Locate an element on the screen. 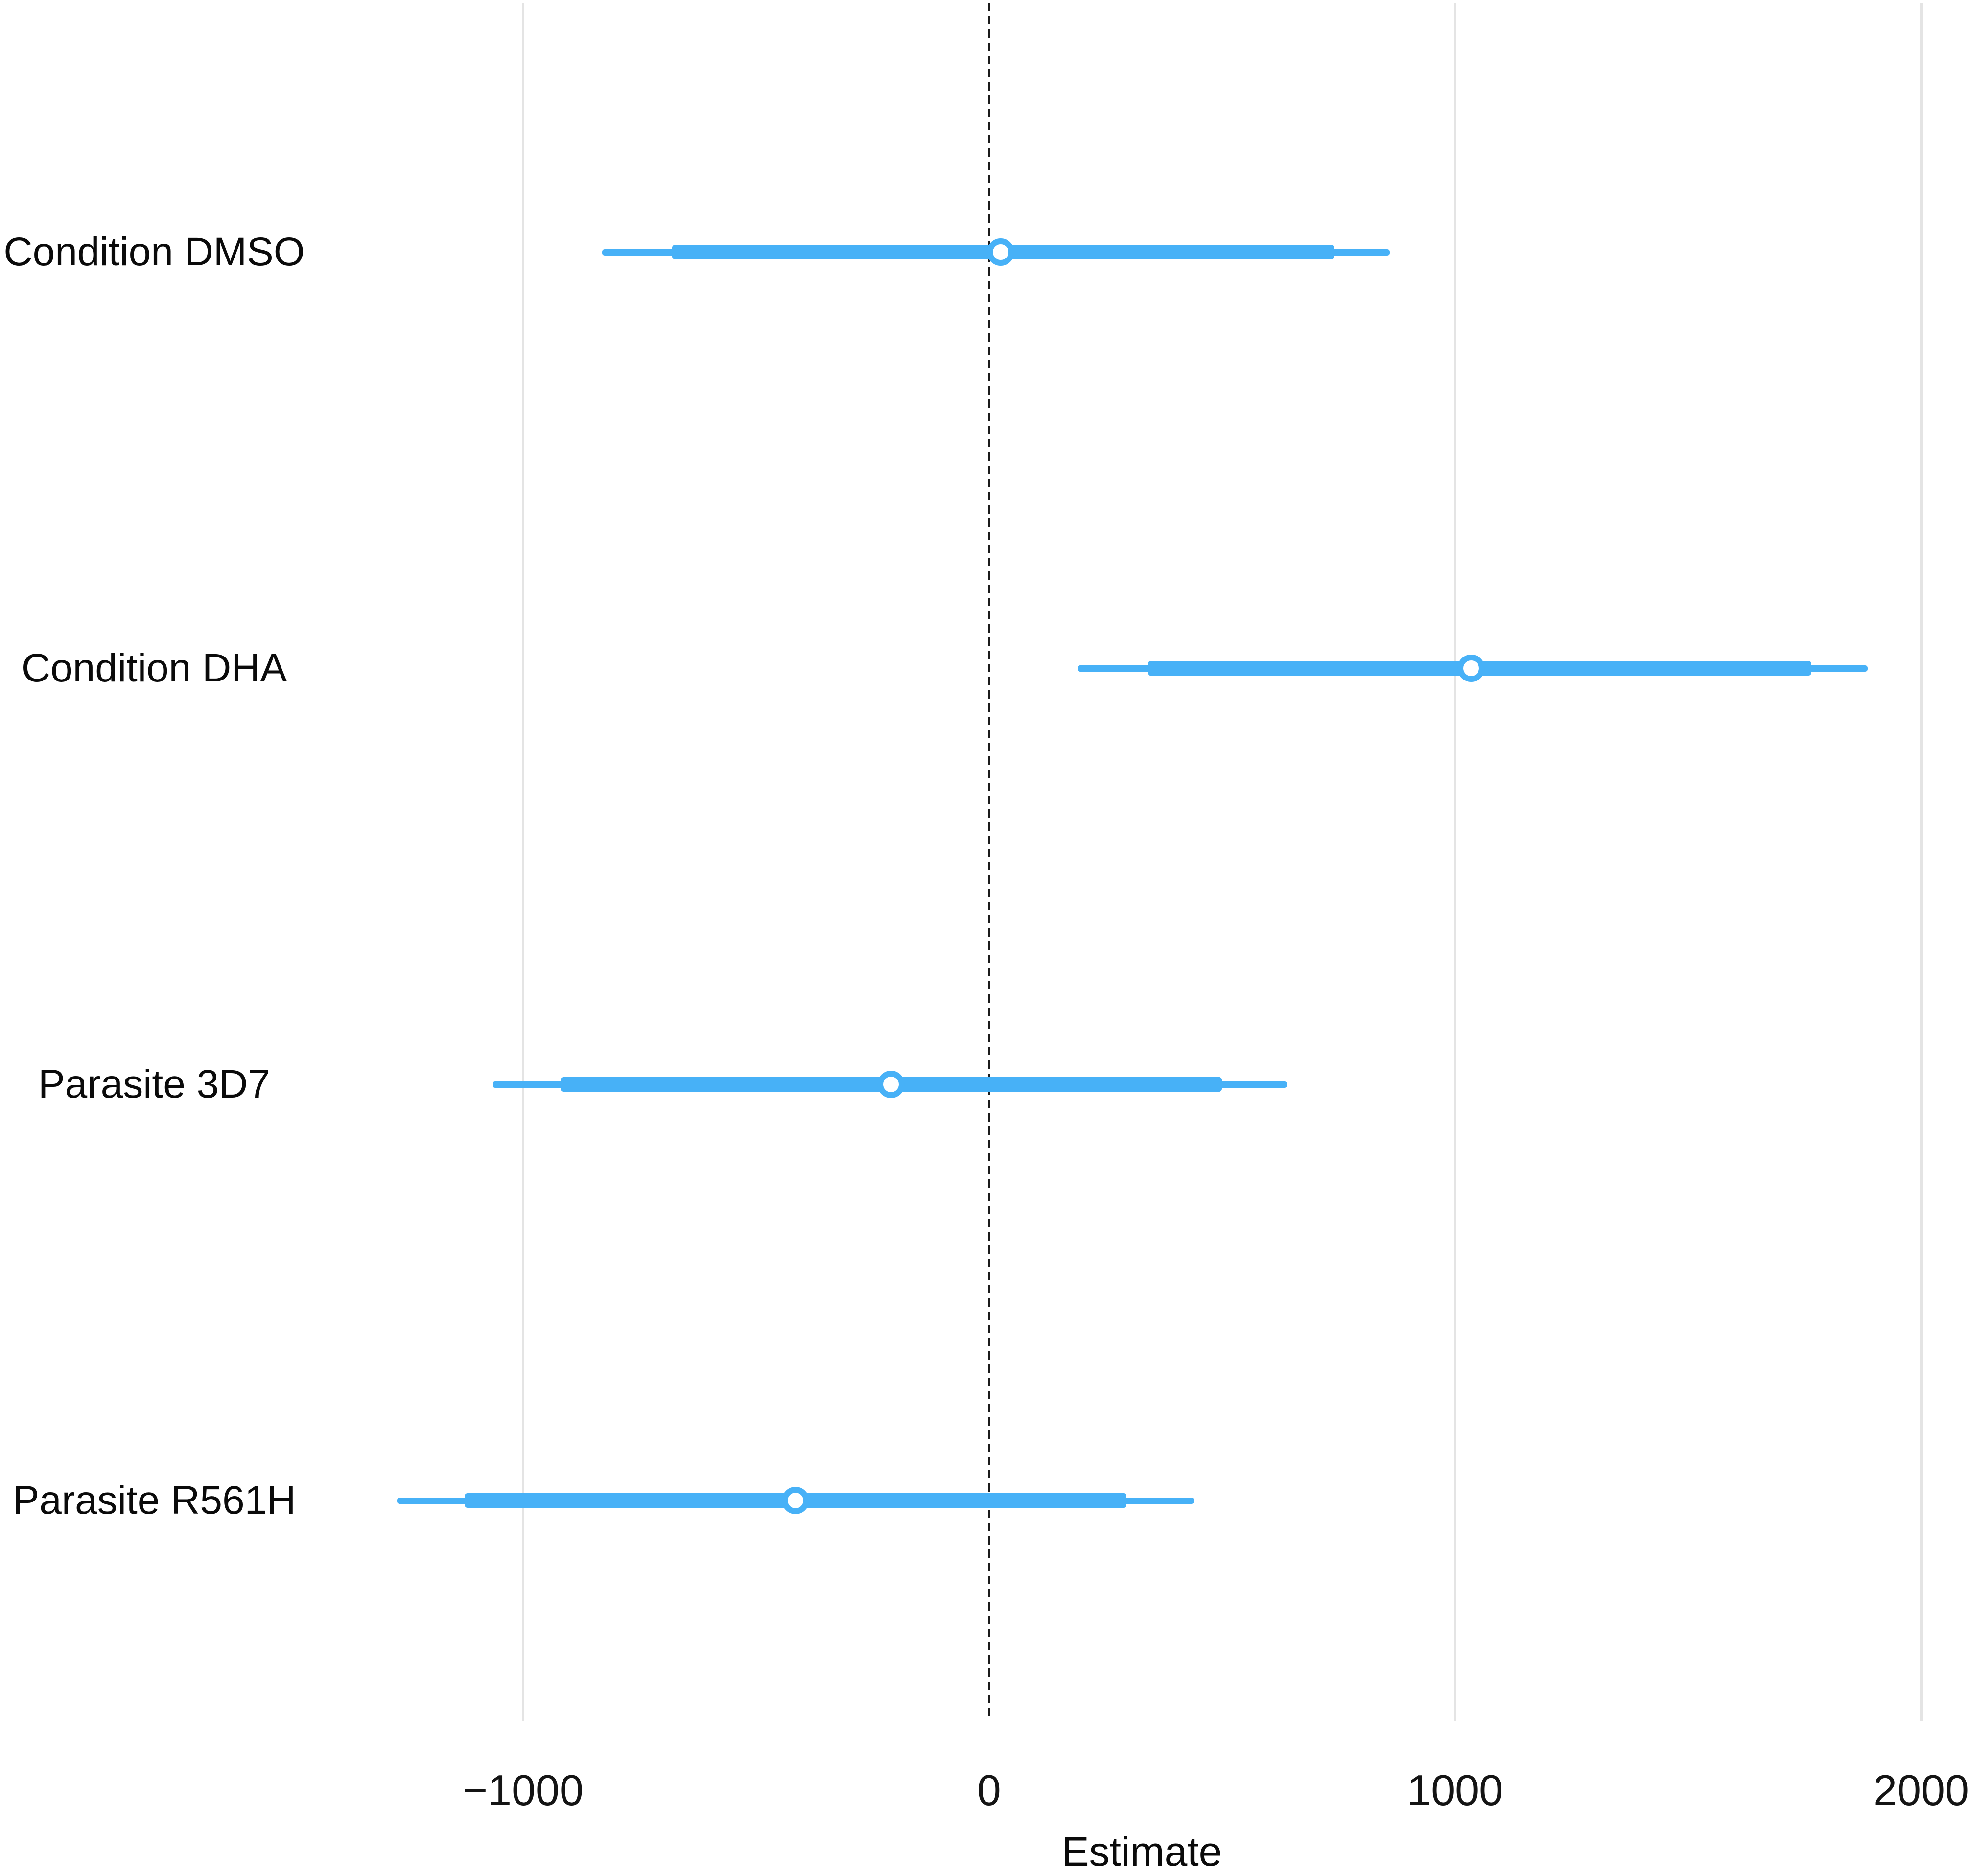 The image size is (1970, 1876). x-tick-label: 2000 is located at coordinates (1921, 1790).